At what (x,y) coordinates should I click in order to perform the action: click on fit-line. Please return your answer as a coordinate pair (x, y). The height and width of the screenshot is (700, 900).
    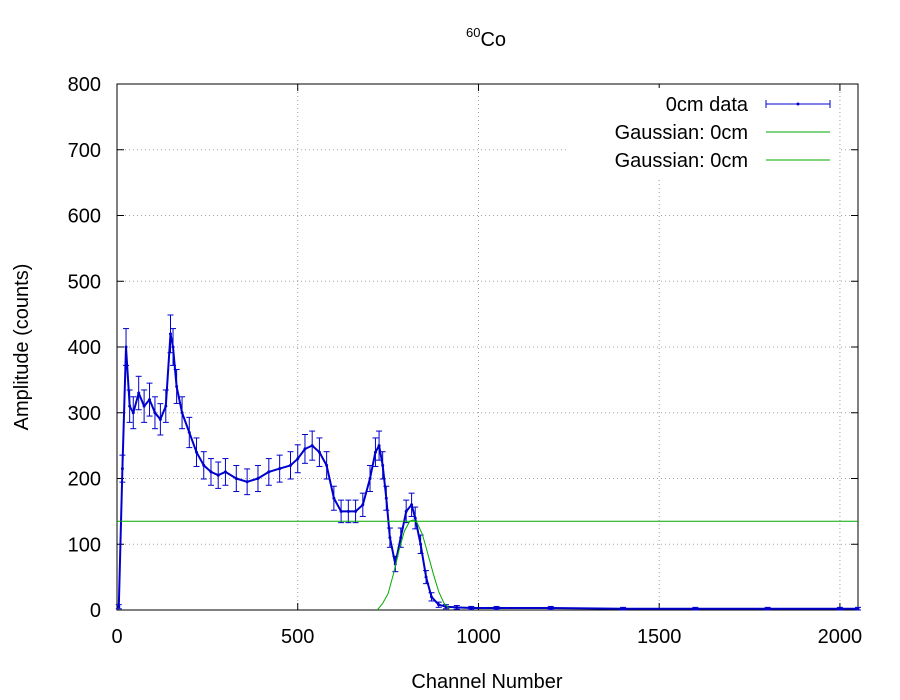
    Looking at the image, I should click on (413, 565).